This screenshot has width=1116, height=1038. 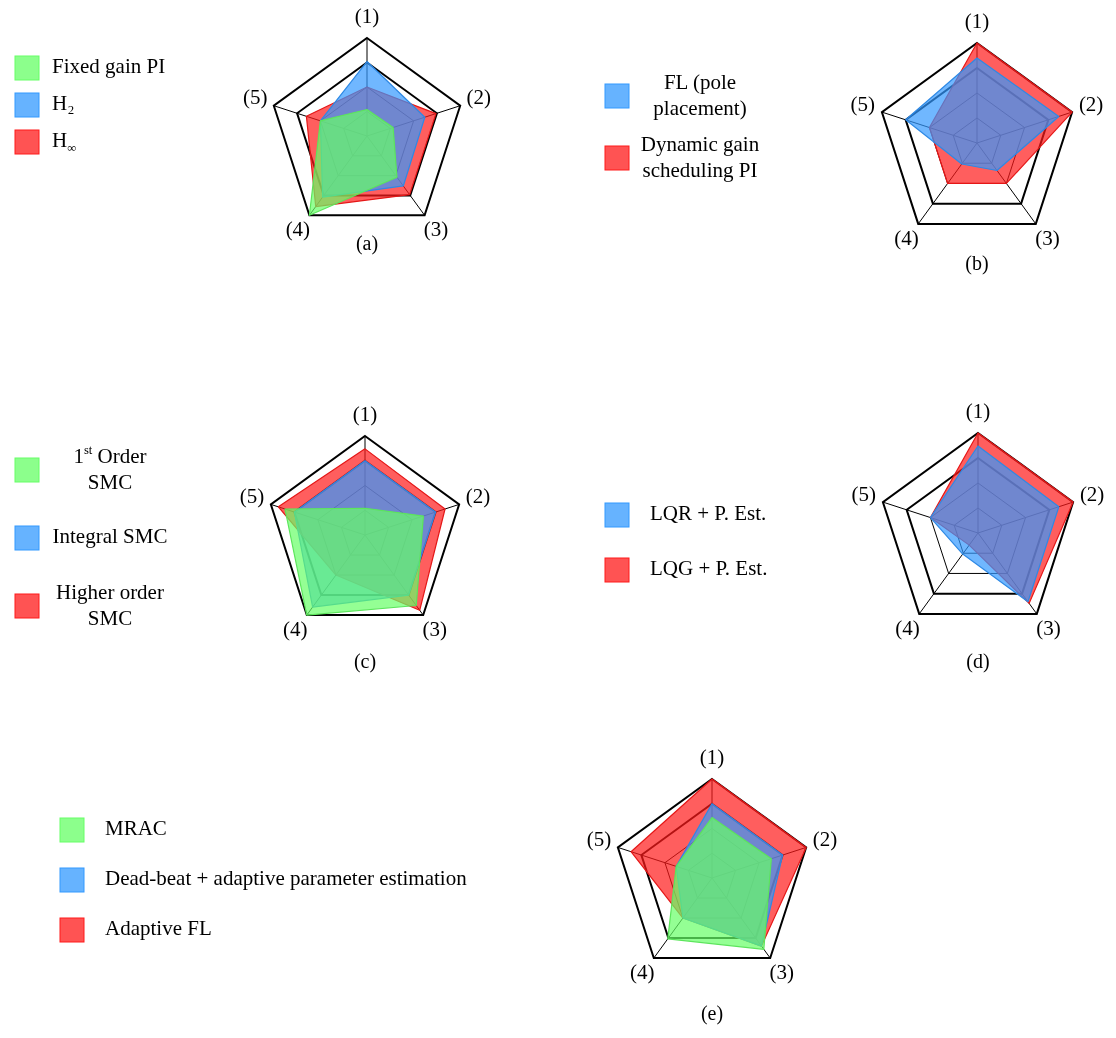 What do you see at coordinates (709, 567) in the screenshot?
I see `legend-label: LQG + P. Est.` at bounding box center [709, 567].